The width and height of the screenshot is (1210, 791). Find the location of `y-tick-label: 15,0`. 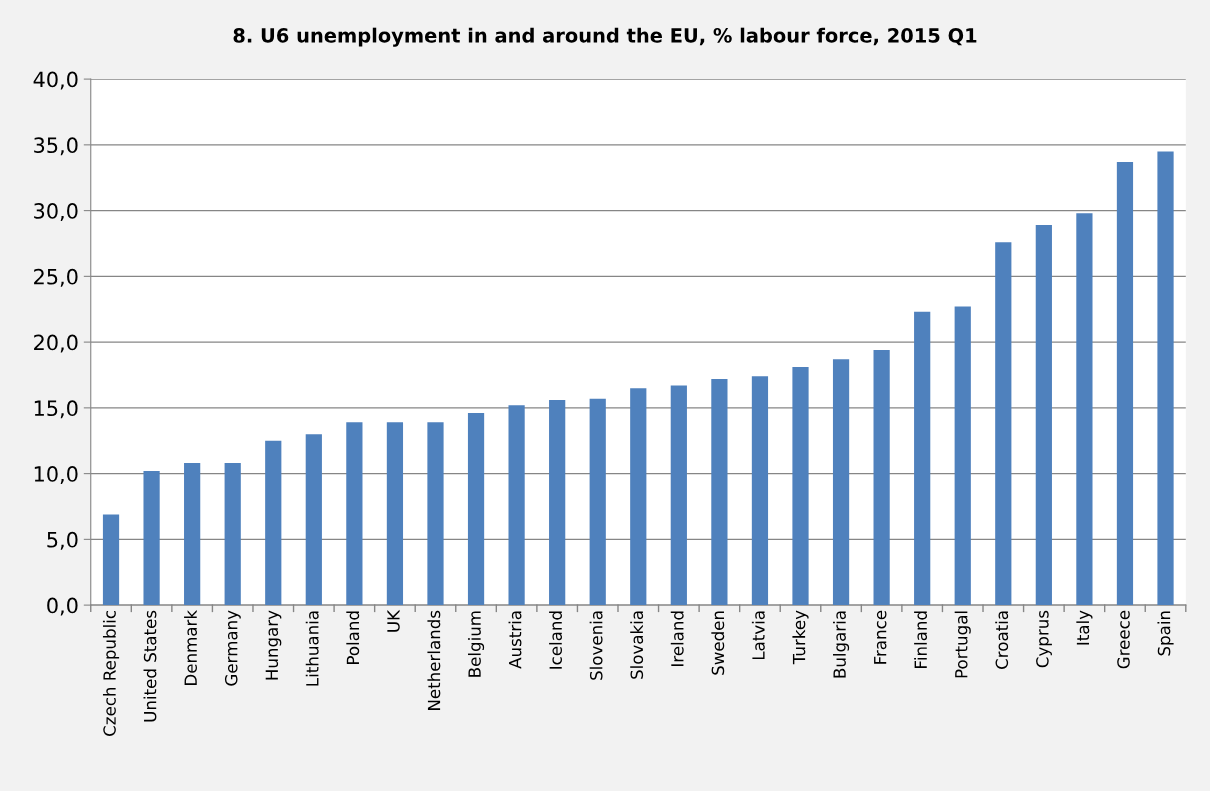

y-tick-label: 15,0 is located at coordinates (56, 409).